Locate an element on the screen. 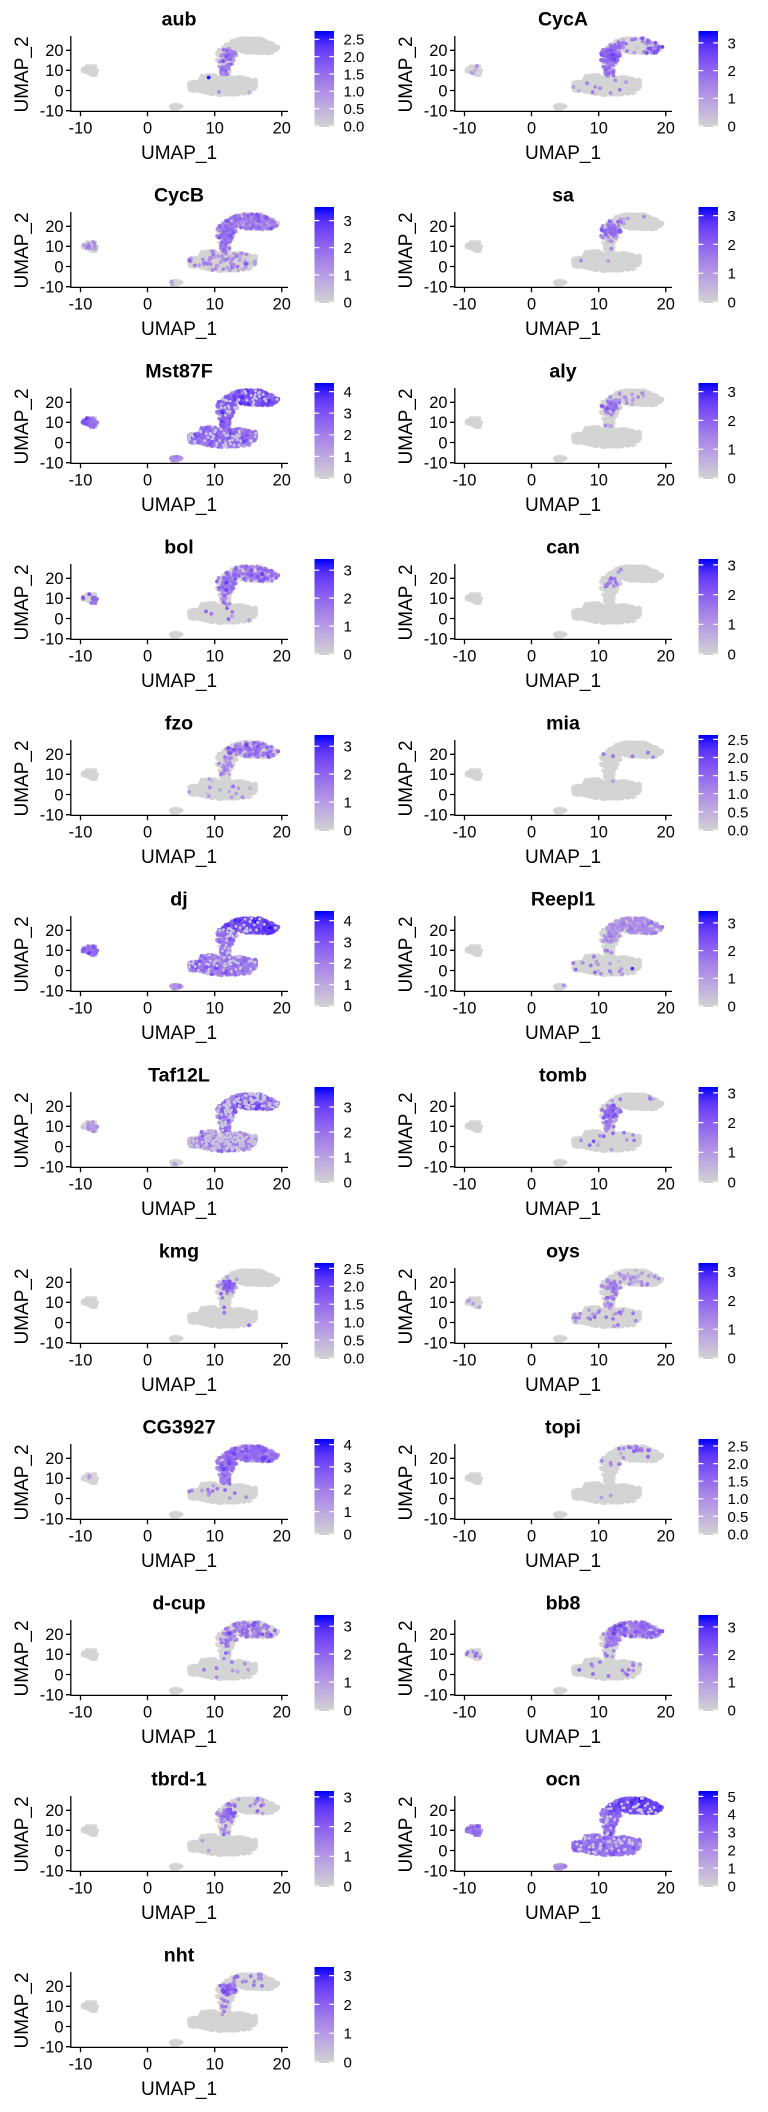  svg-text: 2.0 is located at coordinates (354, 1287).